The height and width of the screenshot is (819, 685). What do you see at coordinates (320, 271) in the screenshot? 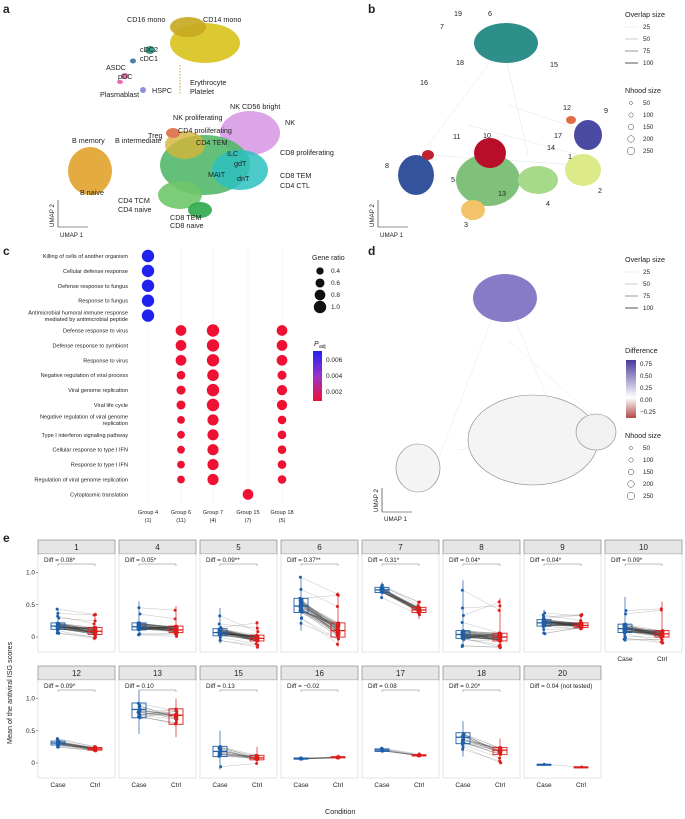
I see `c-size-legend-dot` at bounding box center [320, 271].